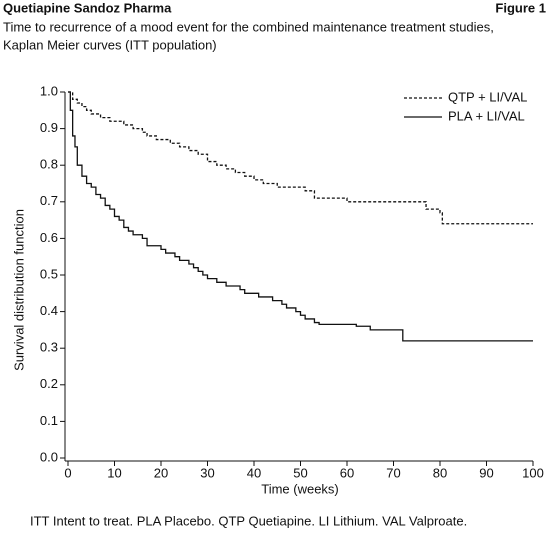 The image size is (549, 533). Describe the element at coordinates (87, 7) in the screenshot. I see `header-left: Quetiapine Sandoz Pharma` at that location.